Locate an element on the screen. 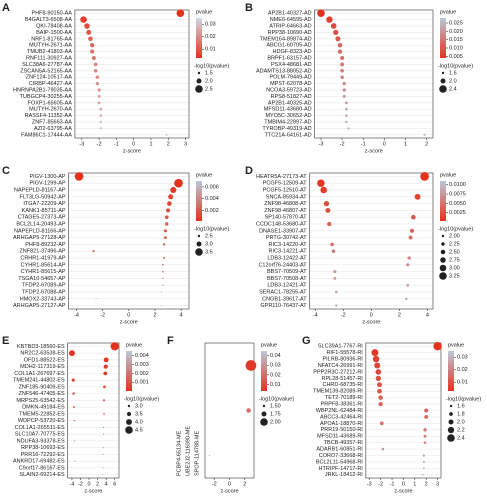 Image resolution: width=487 pixels, height=500 pixels. category-label: TET2-70189-RI is located at coordinates (344, 398).